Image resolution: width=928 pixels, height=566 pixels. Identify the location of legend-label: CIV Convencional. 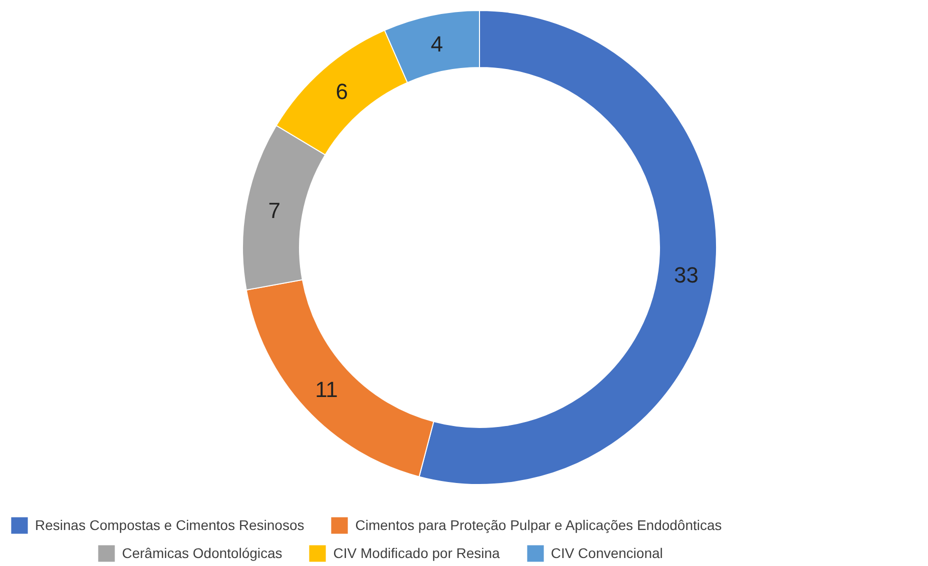
(606, 553).